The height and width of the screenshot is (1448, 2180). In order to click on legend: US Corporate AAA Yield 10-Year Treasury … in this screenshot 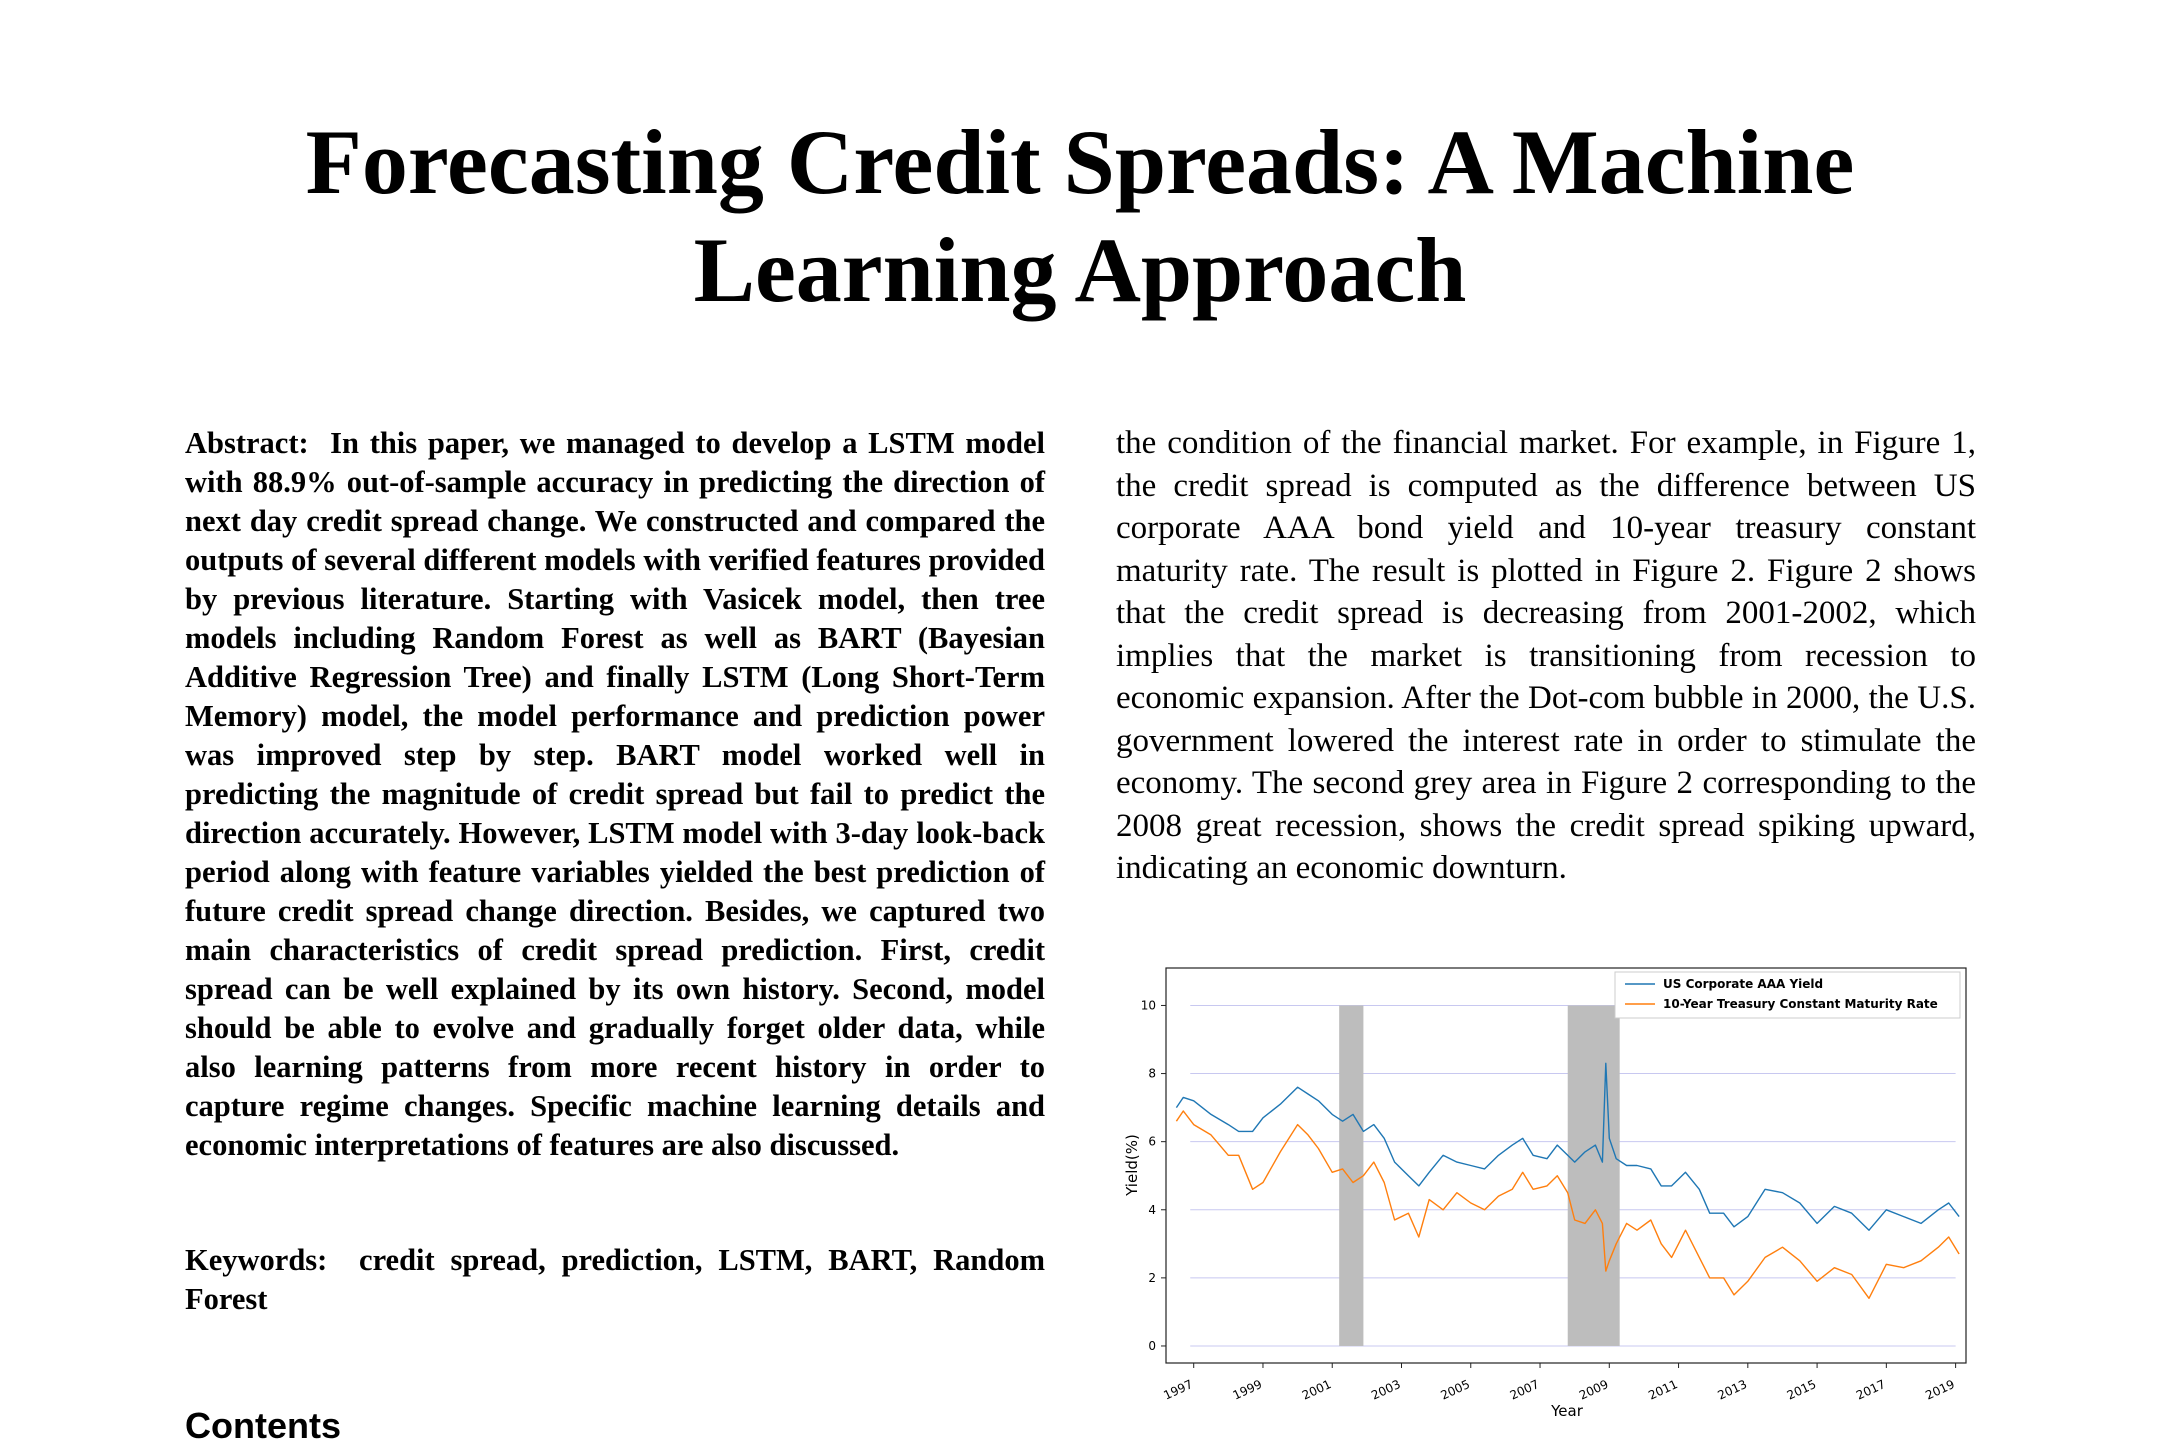, I will do `click(1787, 995)`.